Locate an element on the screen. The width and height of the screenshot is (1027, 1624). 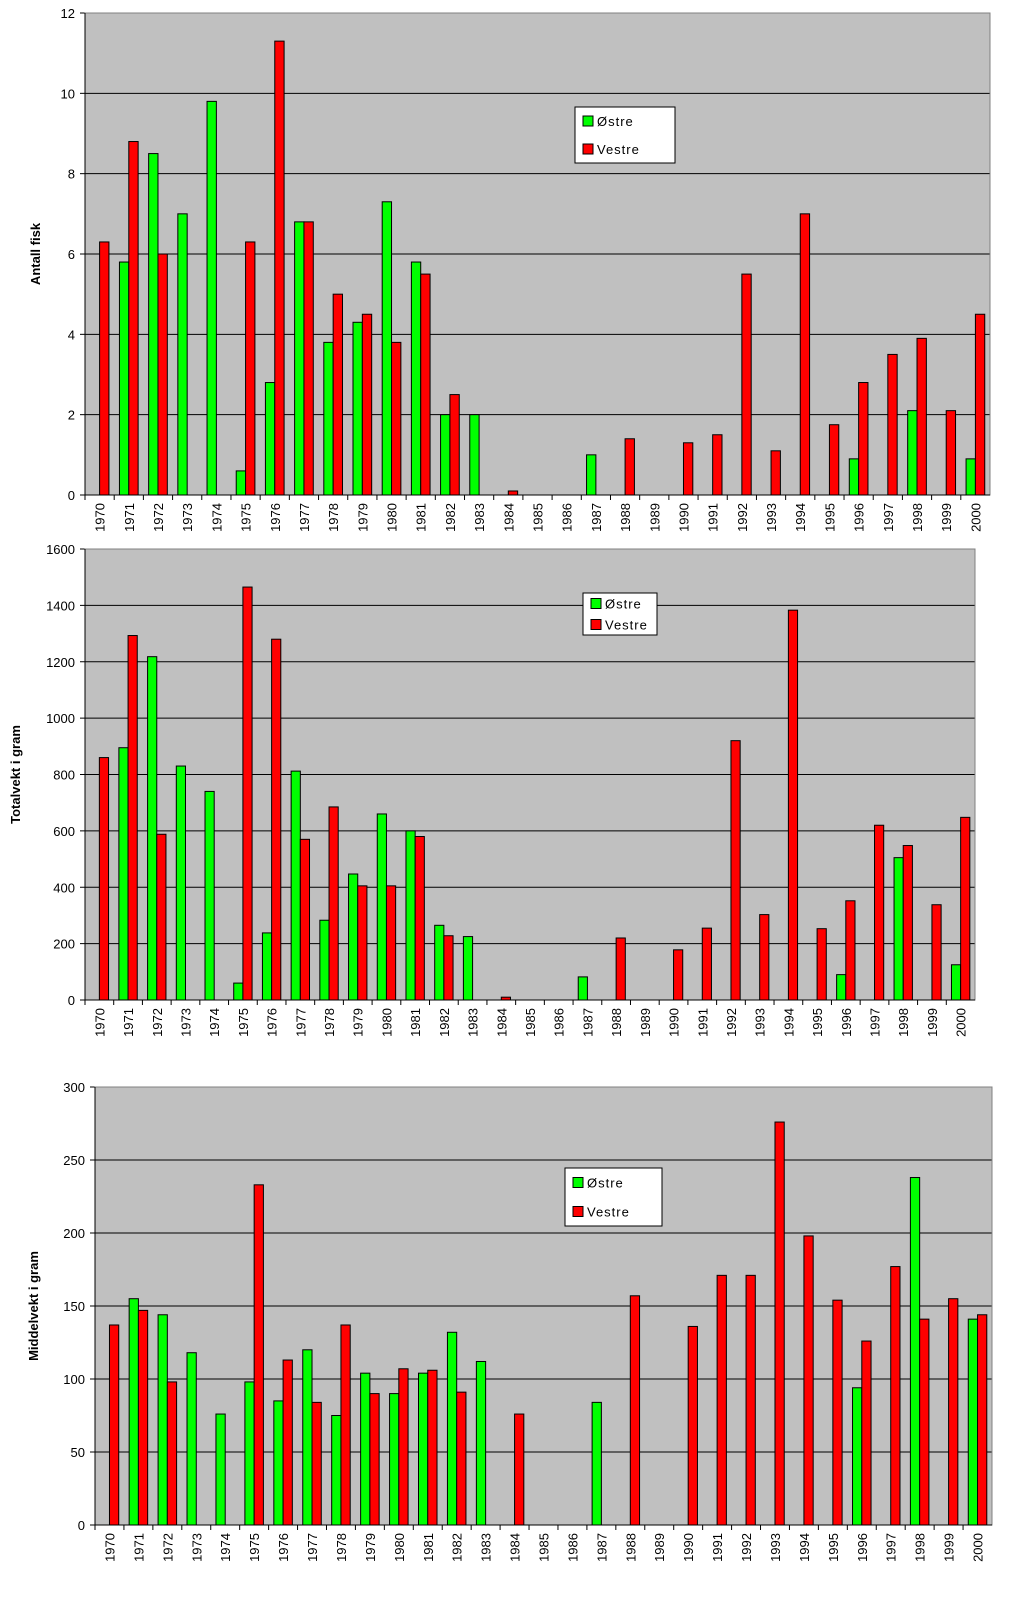
y-tick-label: 4 is located at coordinates (71, 334).